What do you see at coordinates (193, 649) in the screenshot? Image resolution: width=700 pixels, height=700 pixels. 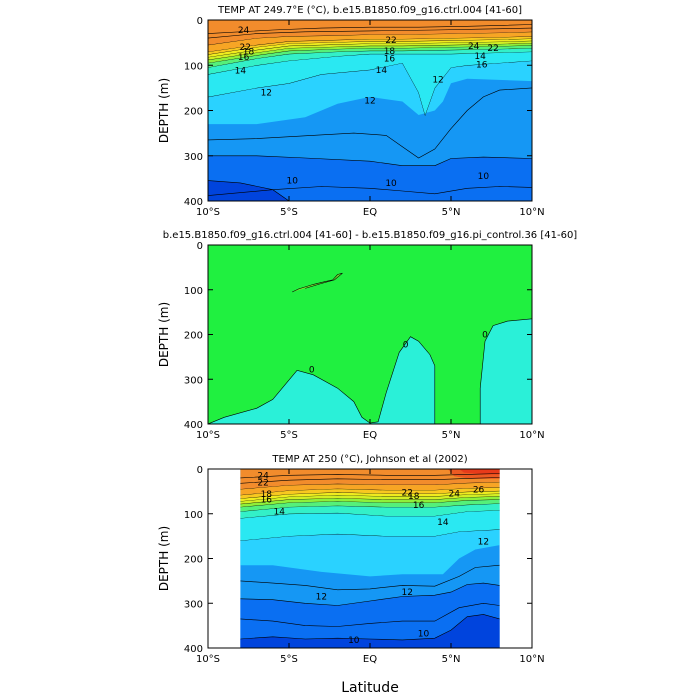 I see `panel-3-y-tick-label: 400` at bounding box center [193, 649].